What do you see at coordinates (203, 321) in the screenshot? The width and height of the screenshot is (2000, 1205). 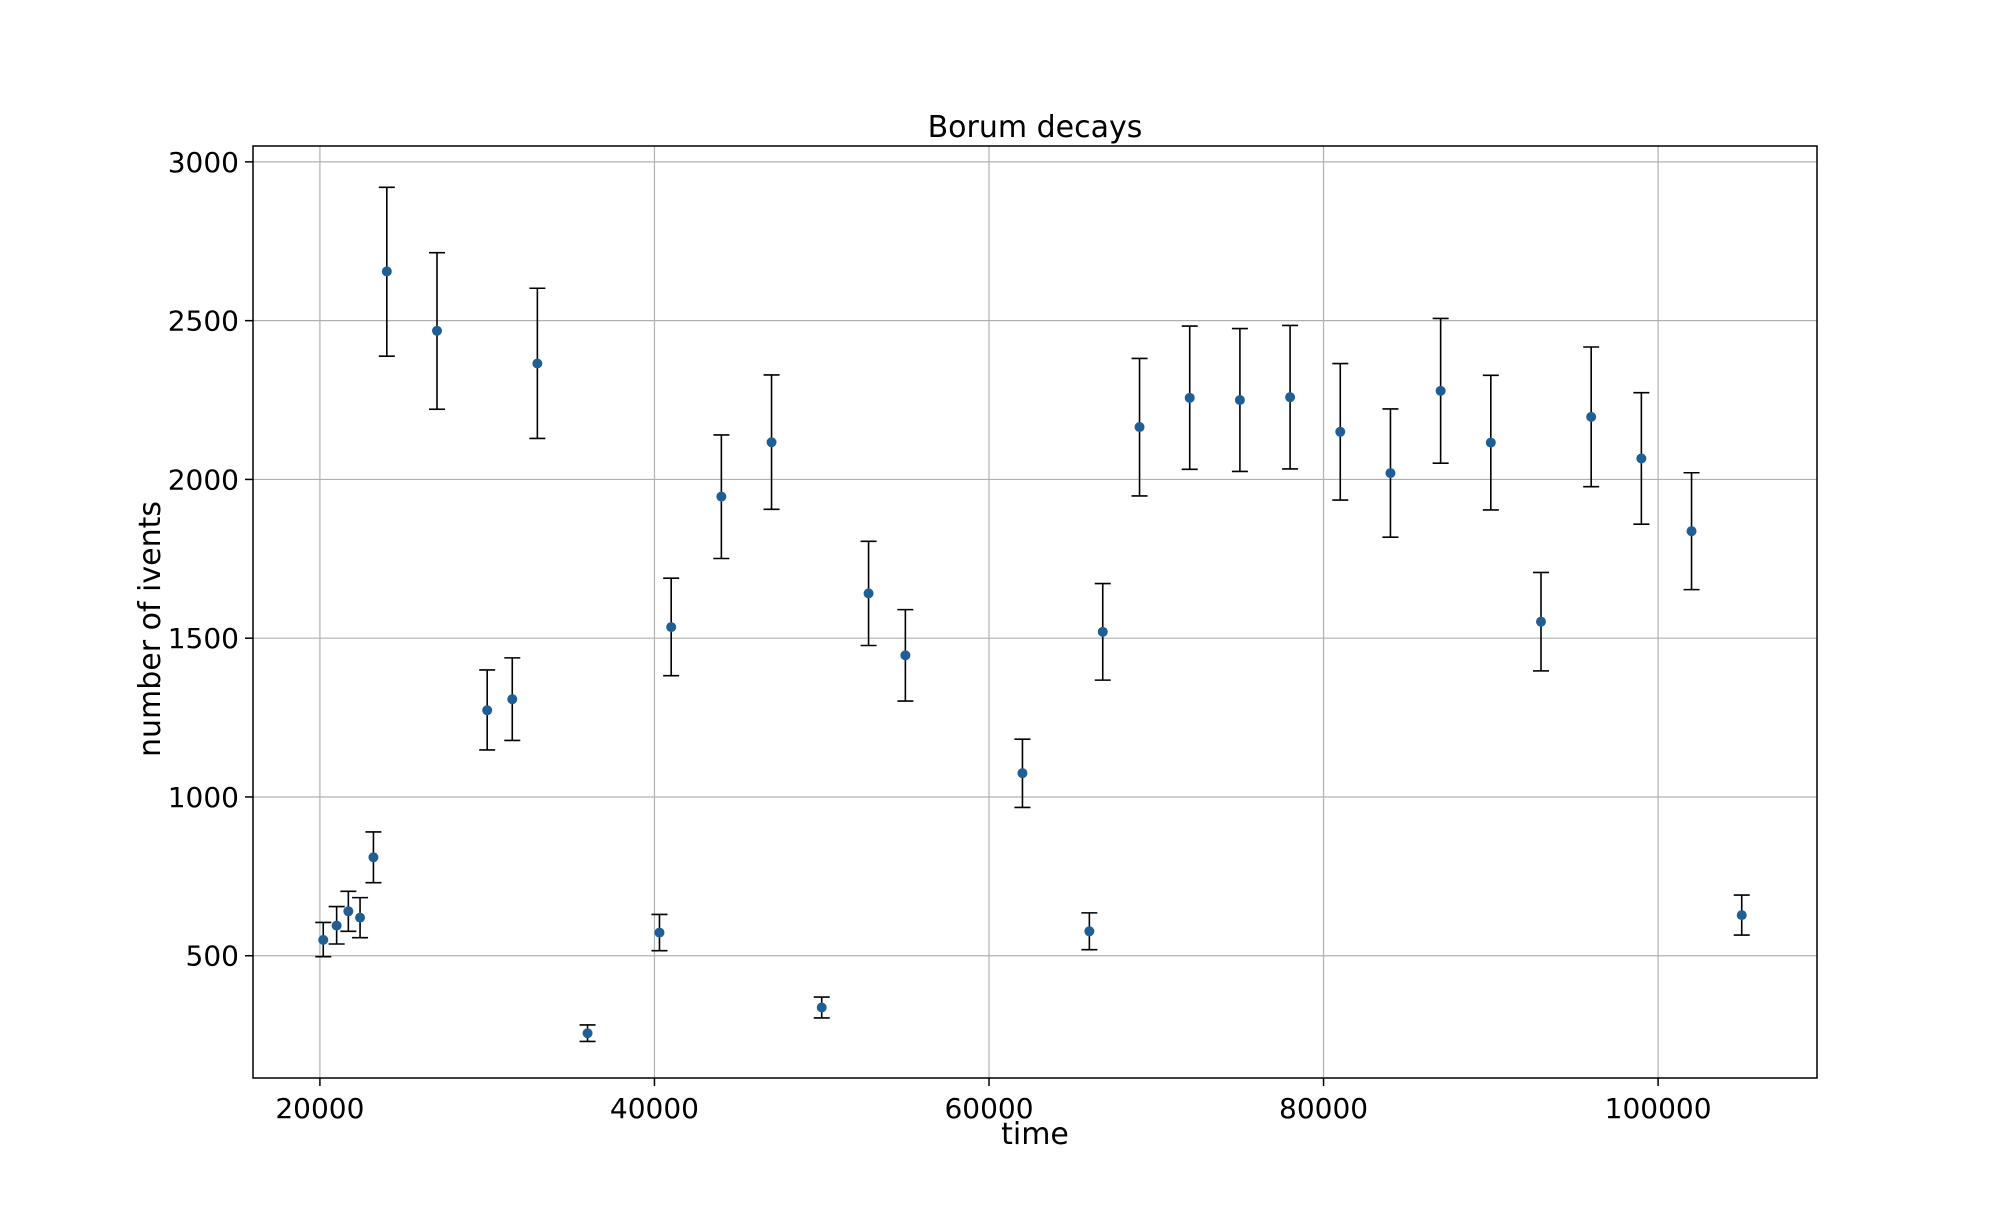 I see `y-tick-label: 2500` at bounding box center [203, 321].